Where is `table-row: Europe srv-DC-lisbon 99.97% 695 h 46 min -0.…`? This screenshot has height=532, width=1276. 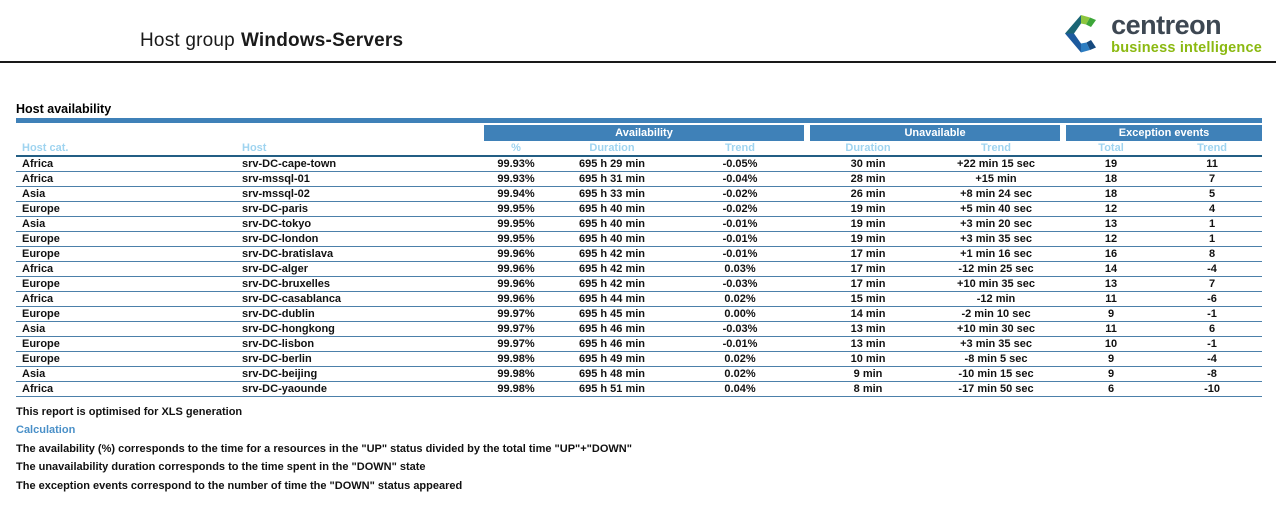 table-row: Europe srv-DC-lisbon 99.97% 695 h 46 min -0.… is located at coordinates (639, 344).